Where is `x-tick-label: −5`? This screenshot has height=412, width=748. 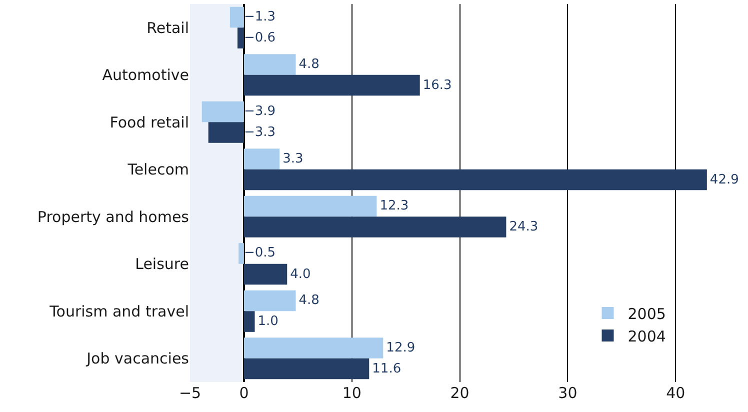 x-tick-label: −5 is located at coordinates (190, 393).